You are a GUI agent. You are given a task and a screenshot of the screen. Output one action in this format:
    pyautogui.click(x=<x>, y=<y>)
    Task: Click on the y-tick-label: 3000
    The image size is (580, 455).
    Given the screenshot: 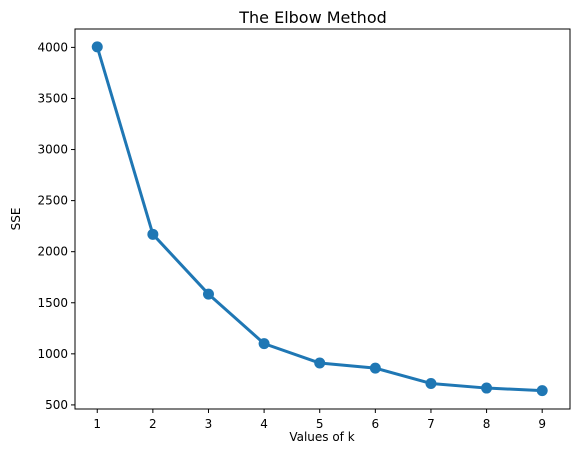 What is the action you would take?
    pyautogui.click(x=52, y=150)
    